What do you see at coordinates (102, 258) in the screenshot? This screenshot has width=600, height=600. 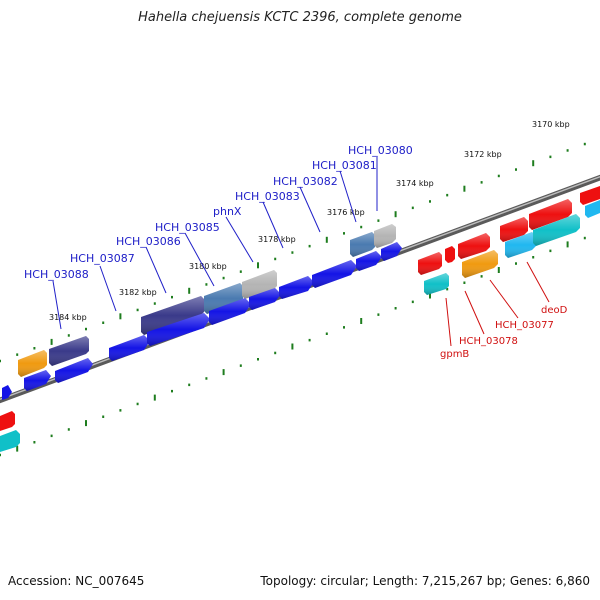 I see `gene-label: HCH_03087` at bounding box center [102, 258].